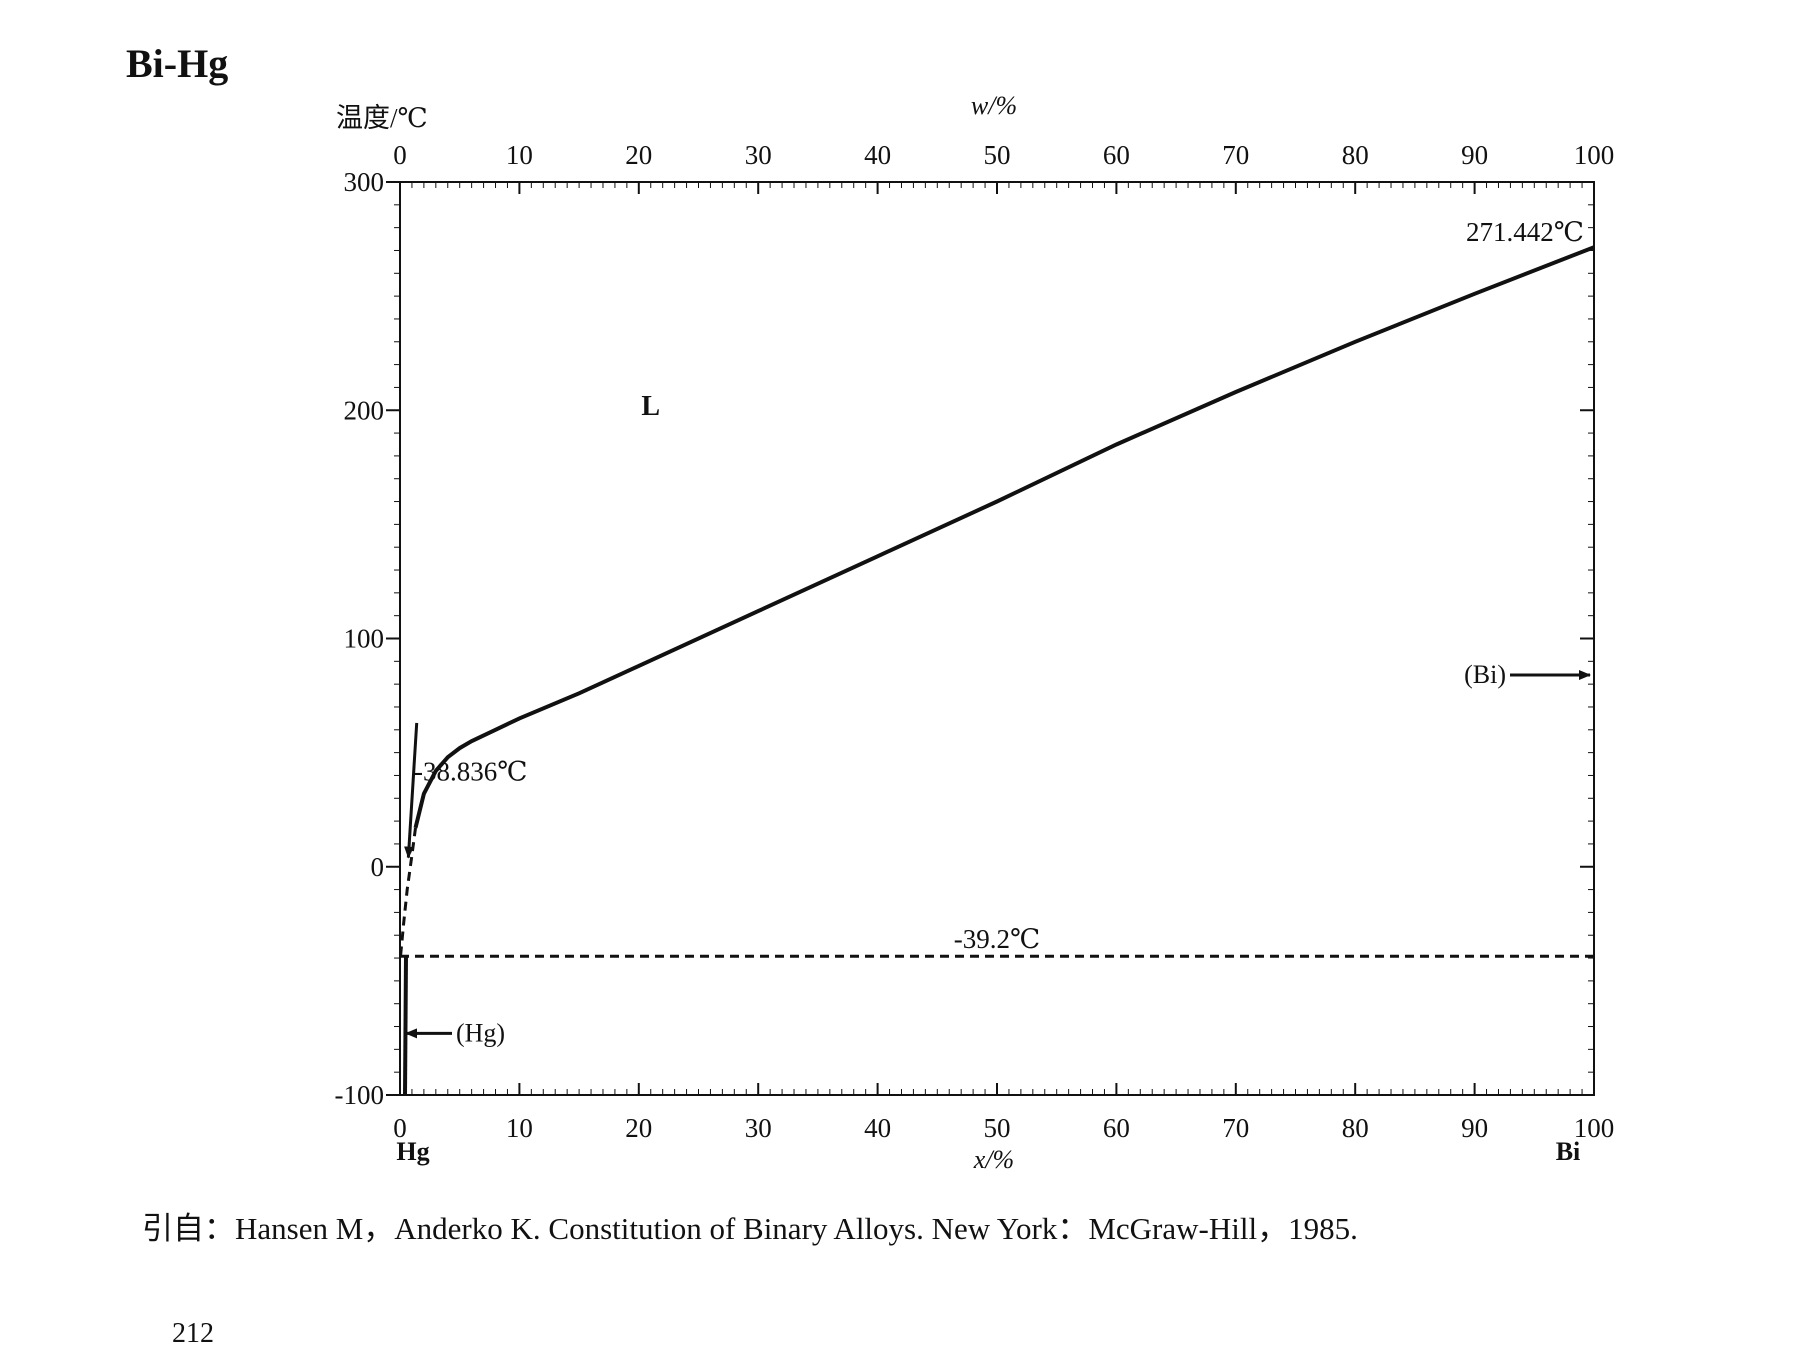  Describe the element at coordinates (378, 867) in the screenshot. I see `y-tick-label: 0` at that location.